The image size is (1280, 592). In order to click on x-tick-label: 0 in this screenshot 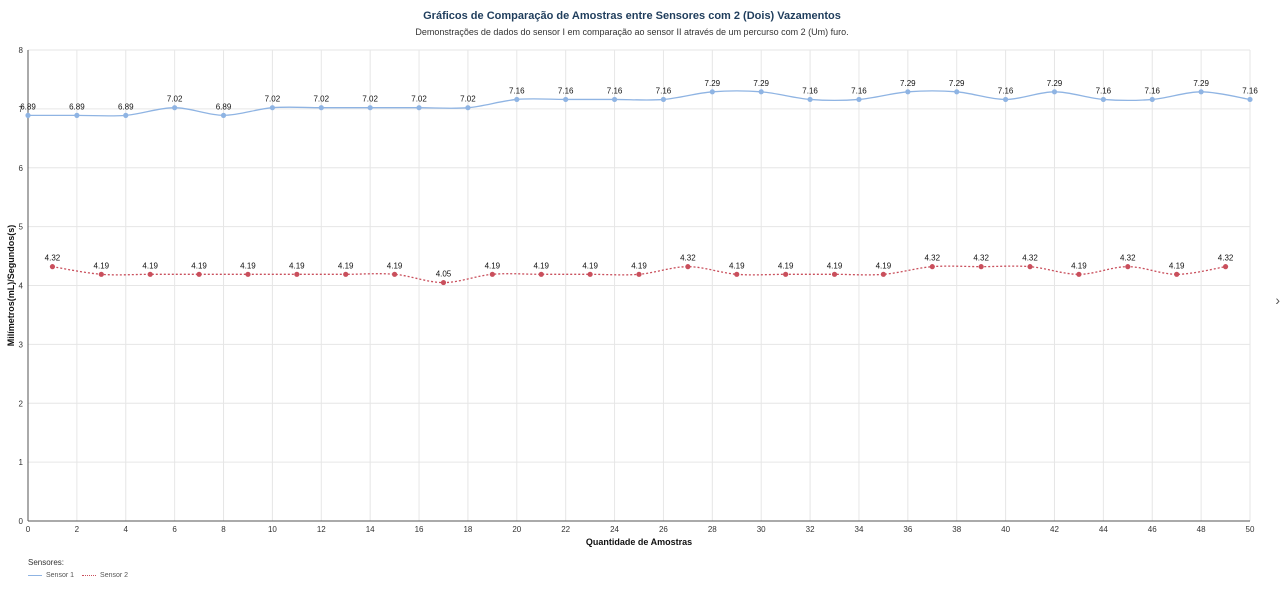, I will do `click(28, 529)`.